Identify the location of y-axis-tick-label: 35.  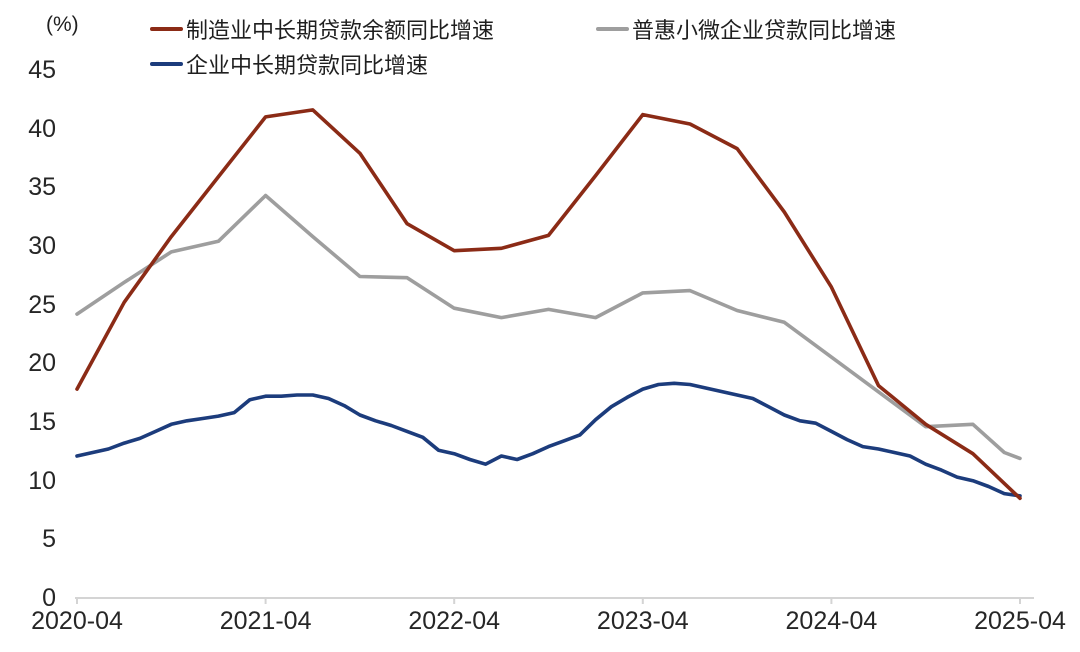
(42, 187).